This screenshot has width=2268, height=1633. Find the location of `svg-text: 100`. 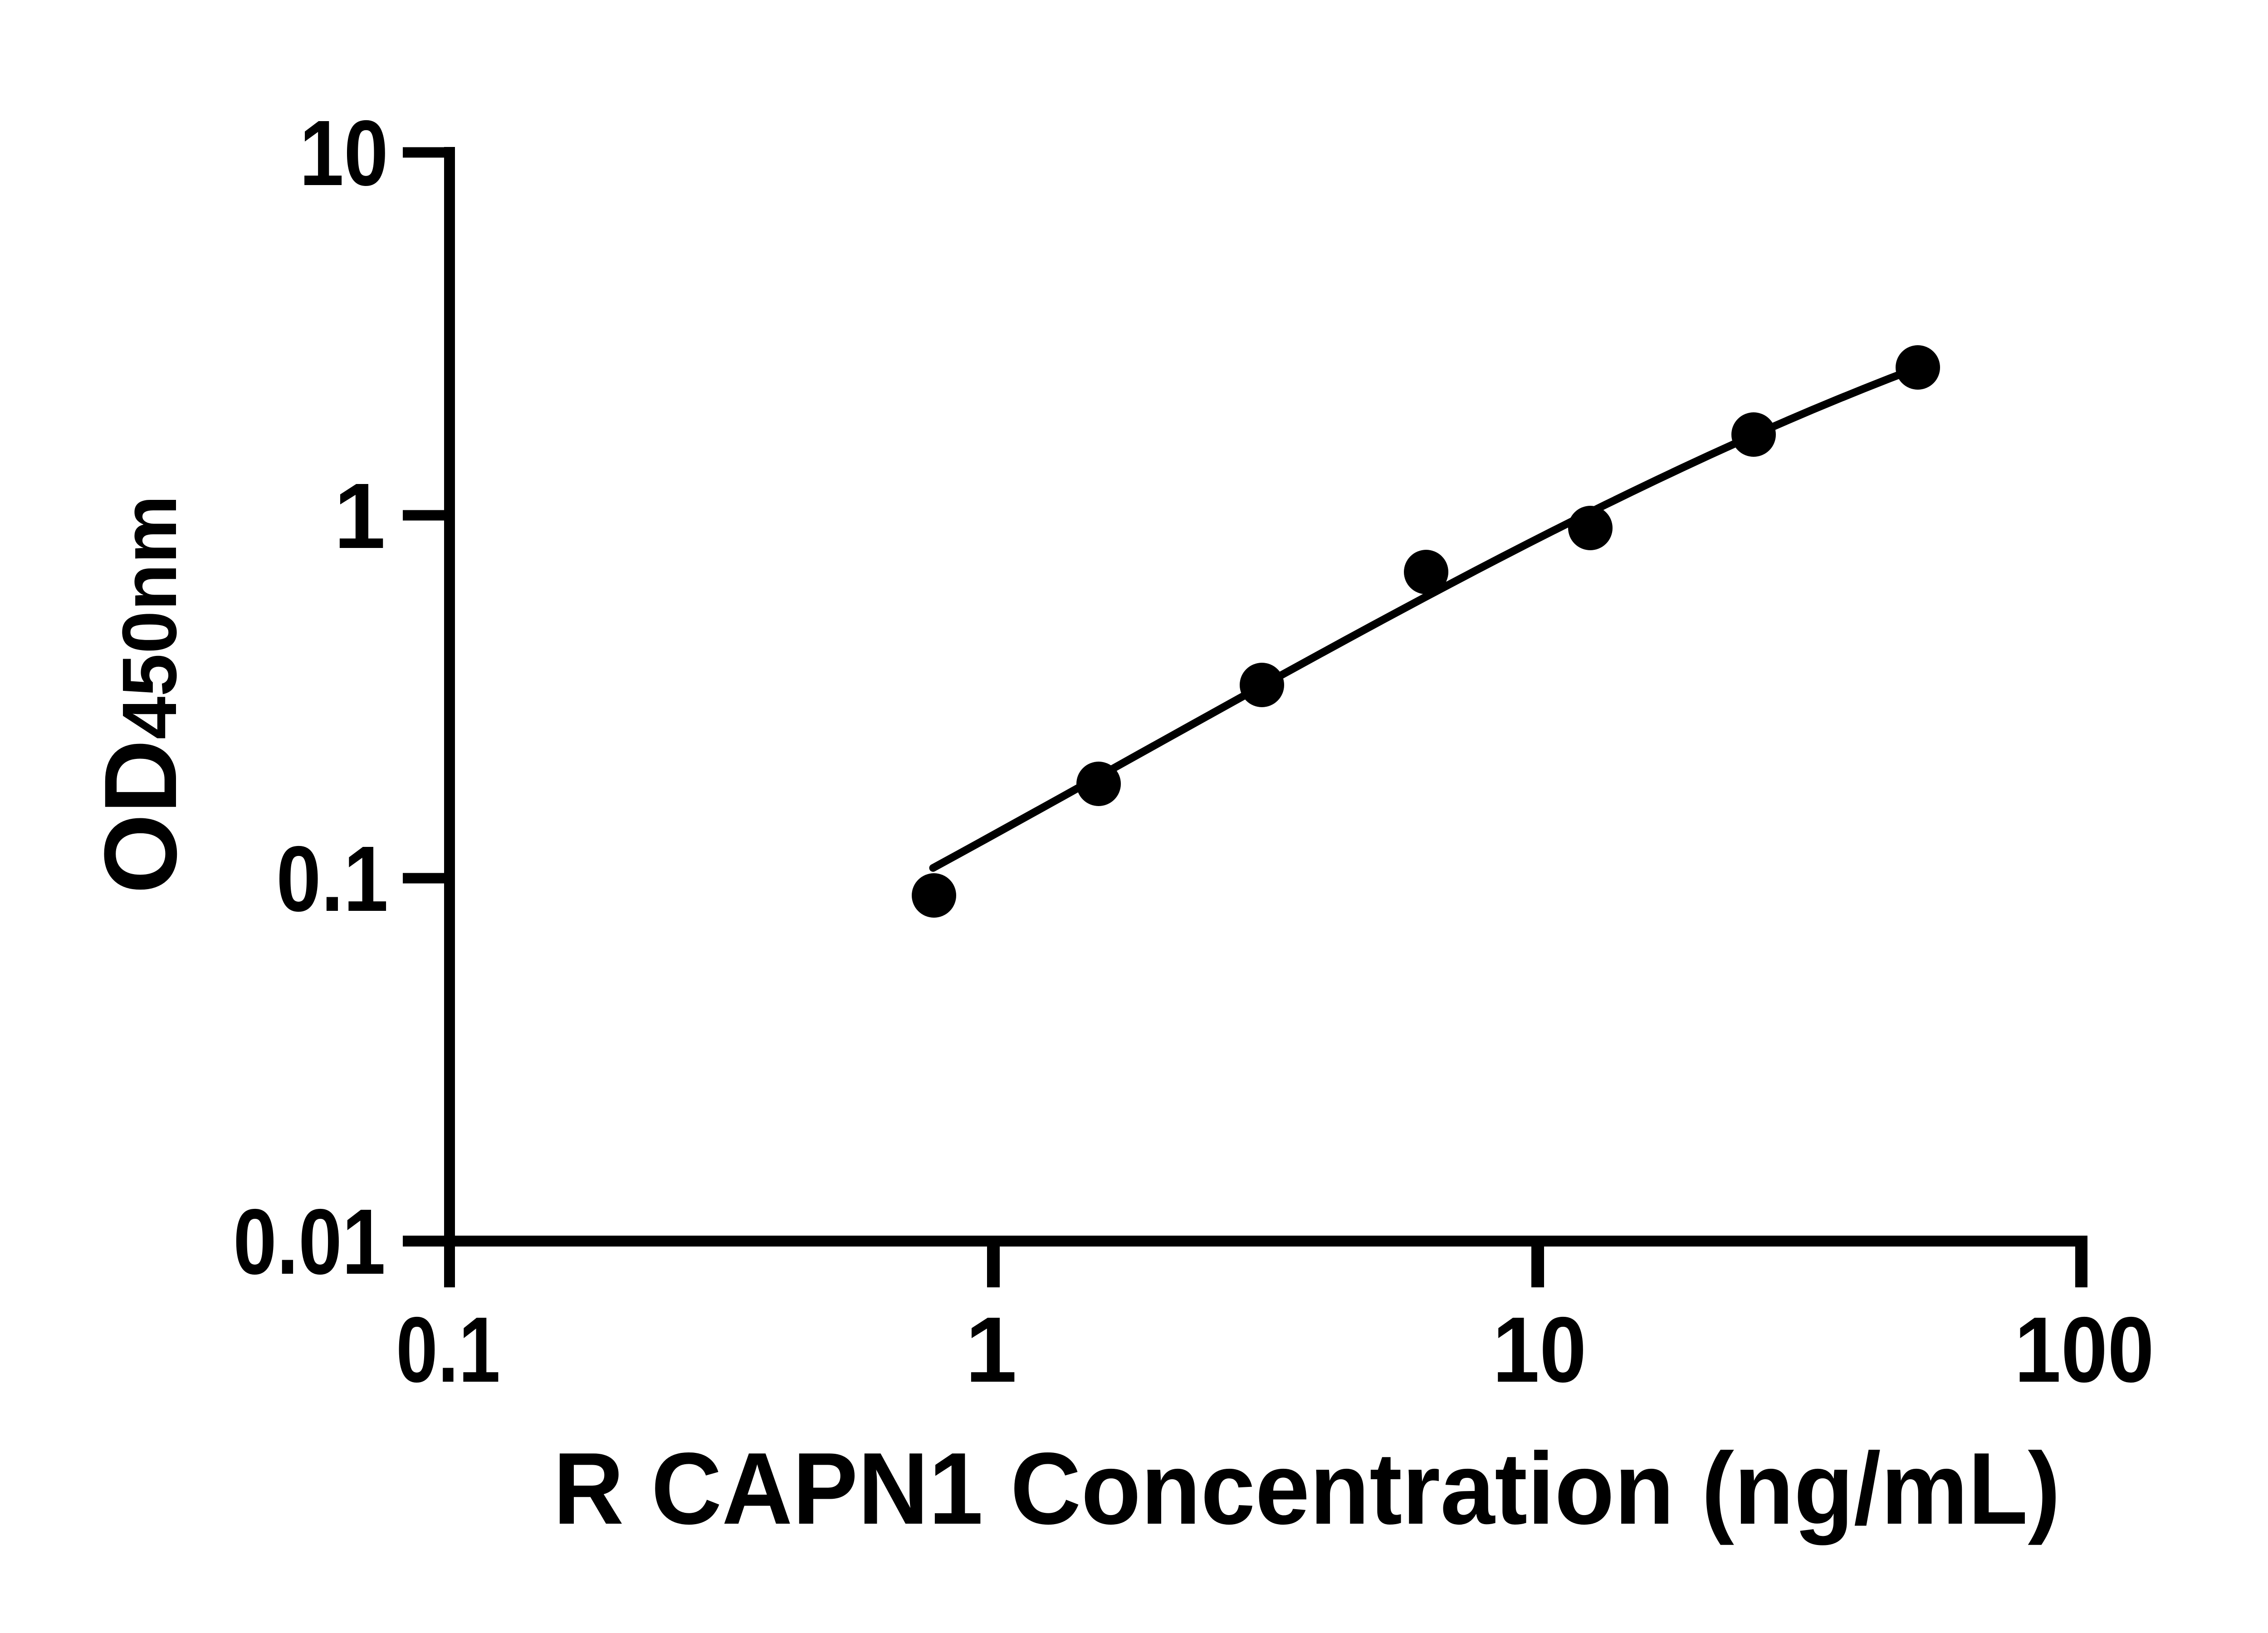

svg-text: 100 is located at coordinates (2084, 1350).